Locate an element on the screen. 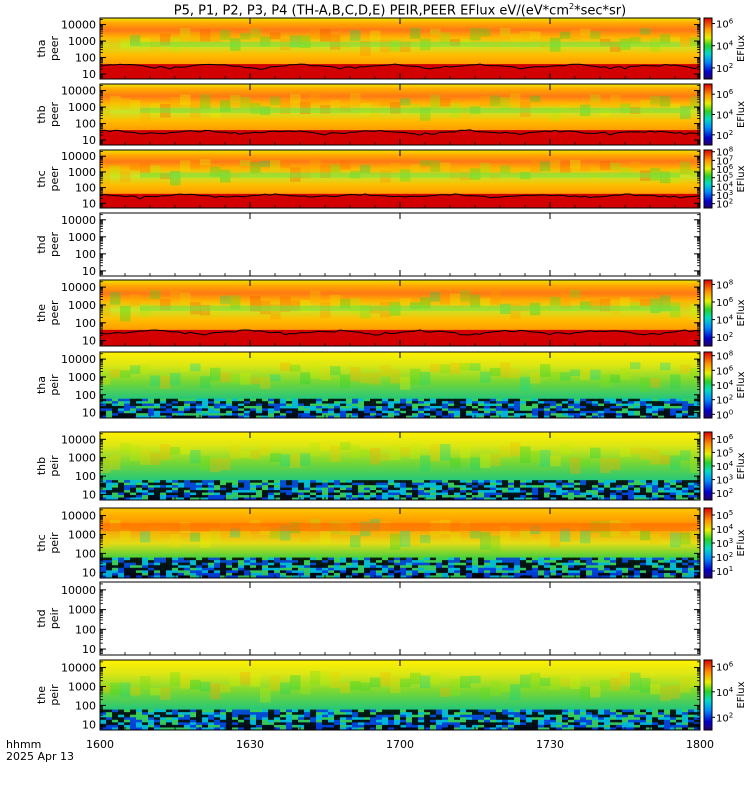 Image resolution: width=750 pixels, height=800 pixels. colorbar-tick-label: 106 is located at coordinates (725, 24).